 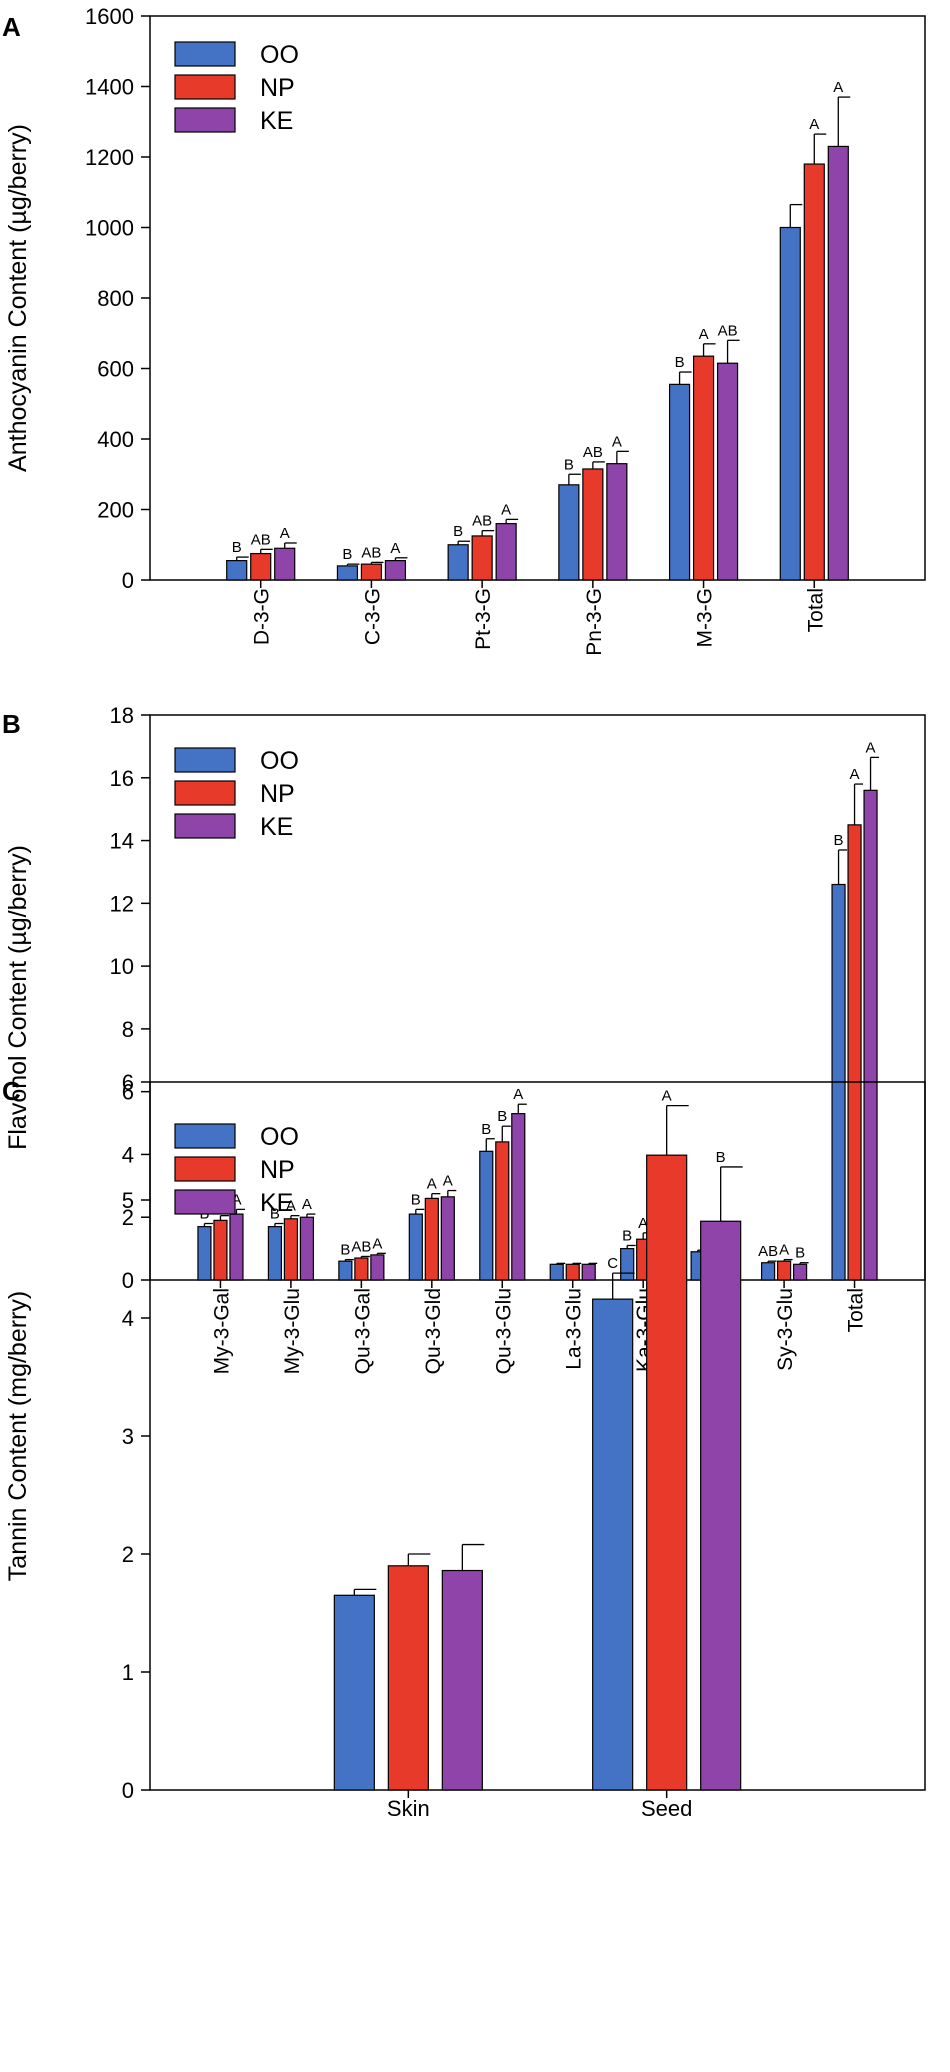 What do you see at coordinates (666, 1808) in the screenshot?
I see `category-label: Seed` at bounding box center [666, 1808].